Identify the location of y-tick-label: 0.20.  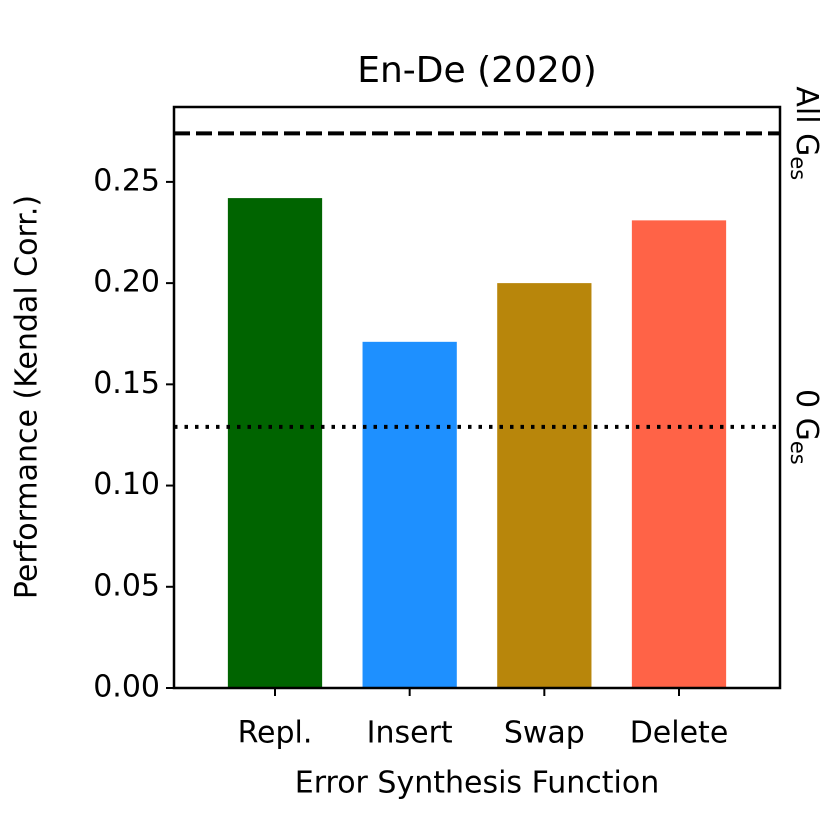
(126, 282).